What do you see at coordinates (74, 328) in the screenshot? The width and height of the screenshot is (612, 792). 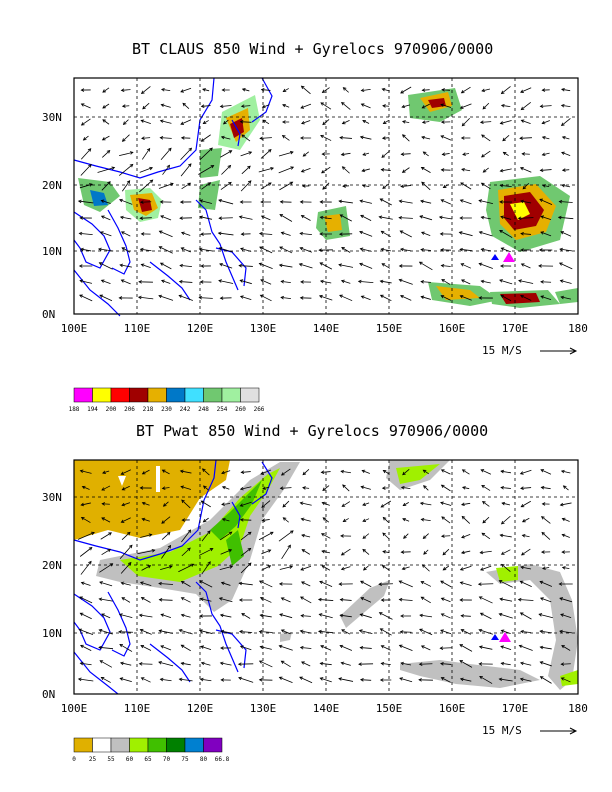 I see `lon-label: 100E` at bounding box center [74, 328].